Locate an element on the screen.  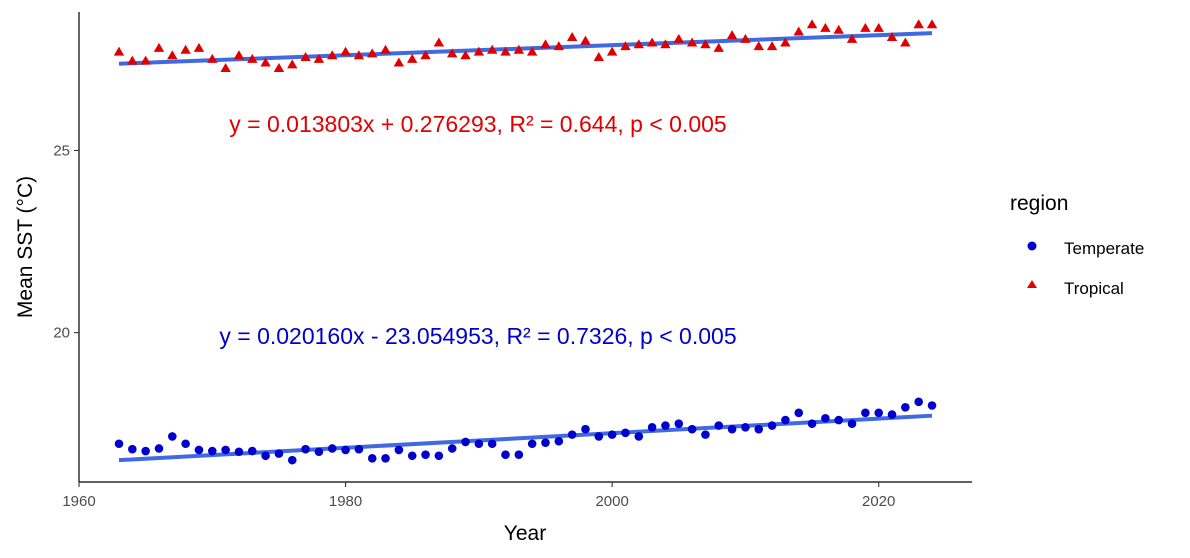
x-axis-ticks: 1960 1980 2000 2020 is located at coordinates (478, 496).